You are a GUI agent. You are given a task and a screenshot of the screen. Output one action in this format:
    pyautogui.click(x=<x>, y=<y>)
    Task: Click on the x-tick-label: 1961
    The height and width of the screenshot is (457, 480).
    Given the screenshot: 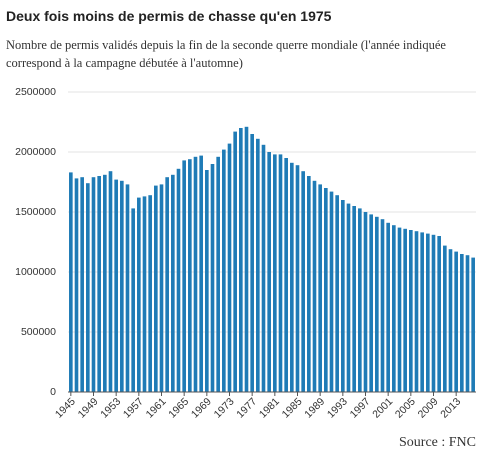 What is the action you would take?
    pyautogui.click(x=156, y=407)
    